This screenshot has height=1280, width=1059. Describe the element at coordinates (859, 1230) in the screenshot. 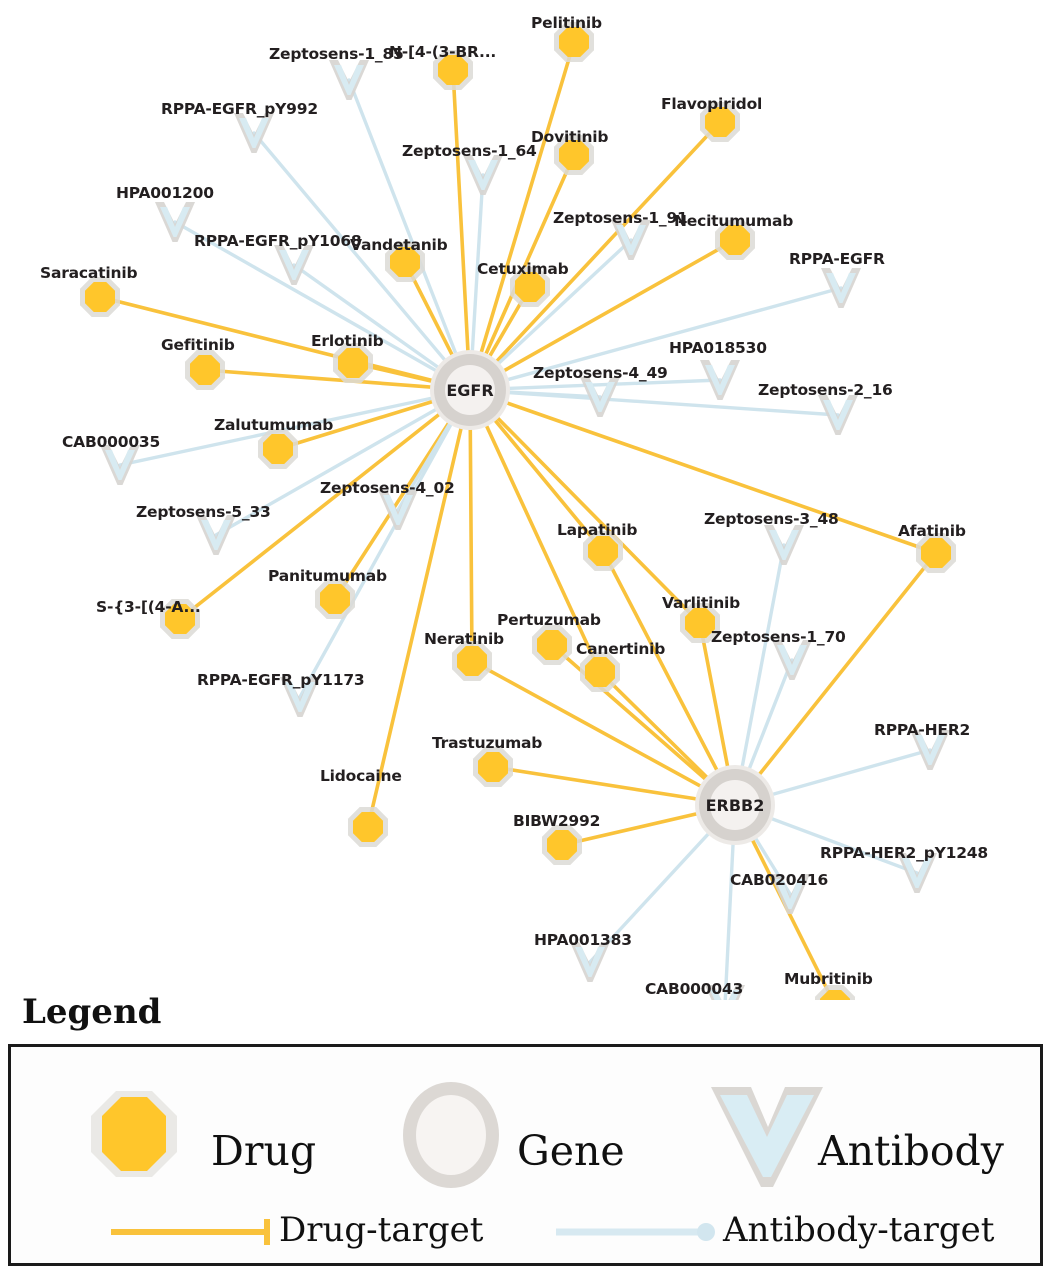

I see `legend-antibody-target-label: Antibody-target` at that location.